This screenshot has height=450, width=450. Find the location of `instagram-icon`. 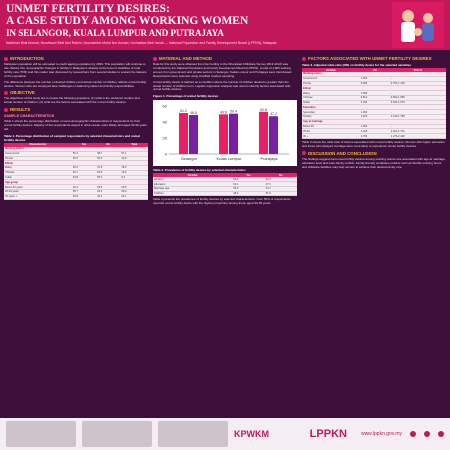

instagram-icon is located at coordinates (441, 434).